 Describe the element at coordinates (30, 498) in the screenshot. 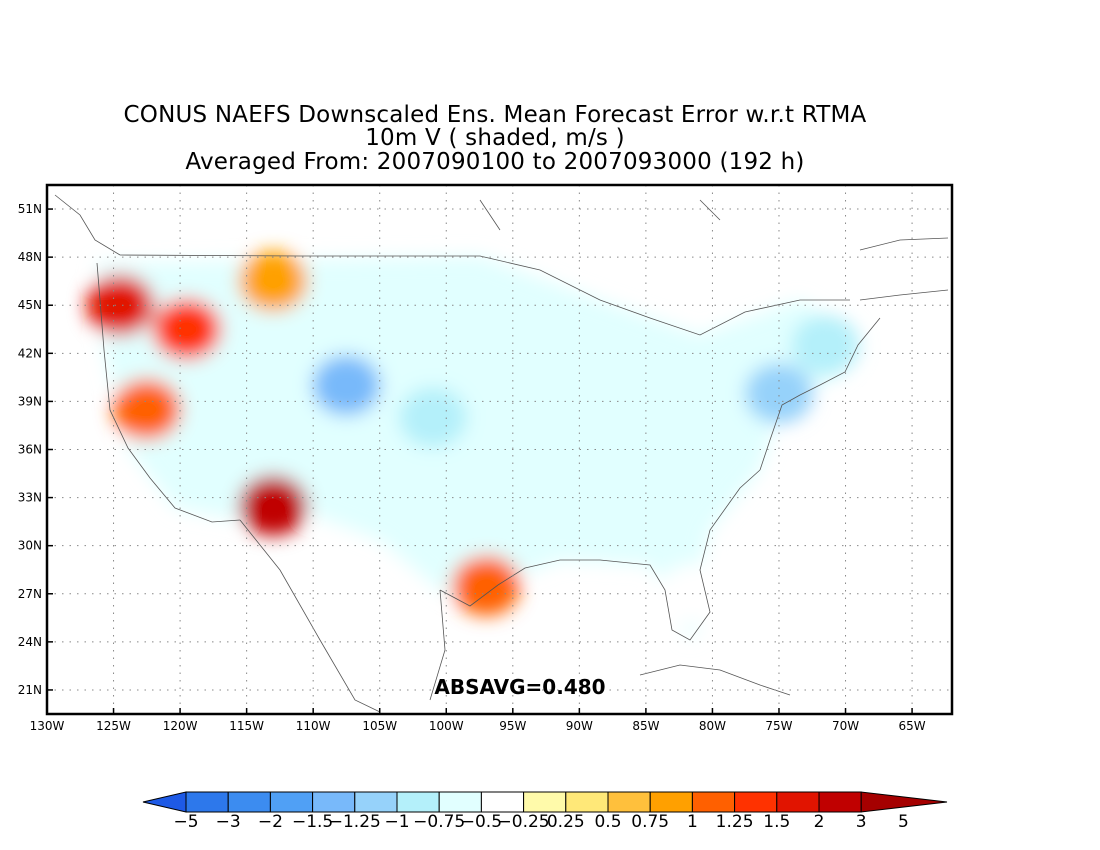

I see `lat-tick-label: 33N` at that location.